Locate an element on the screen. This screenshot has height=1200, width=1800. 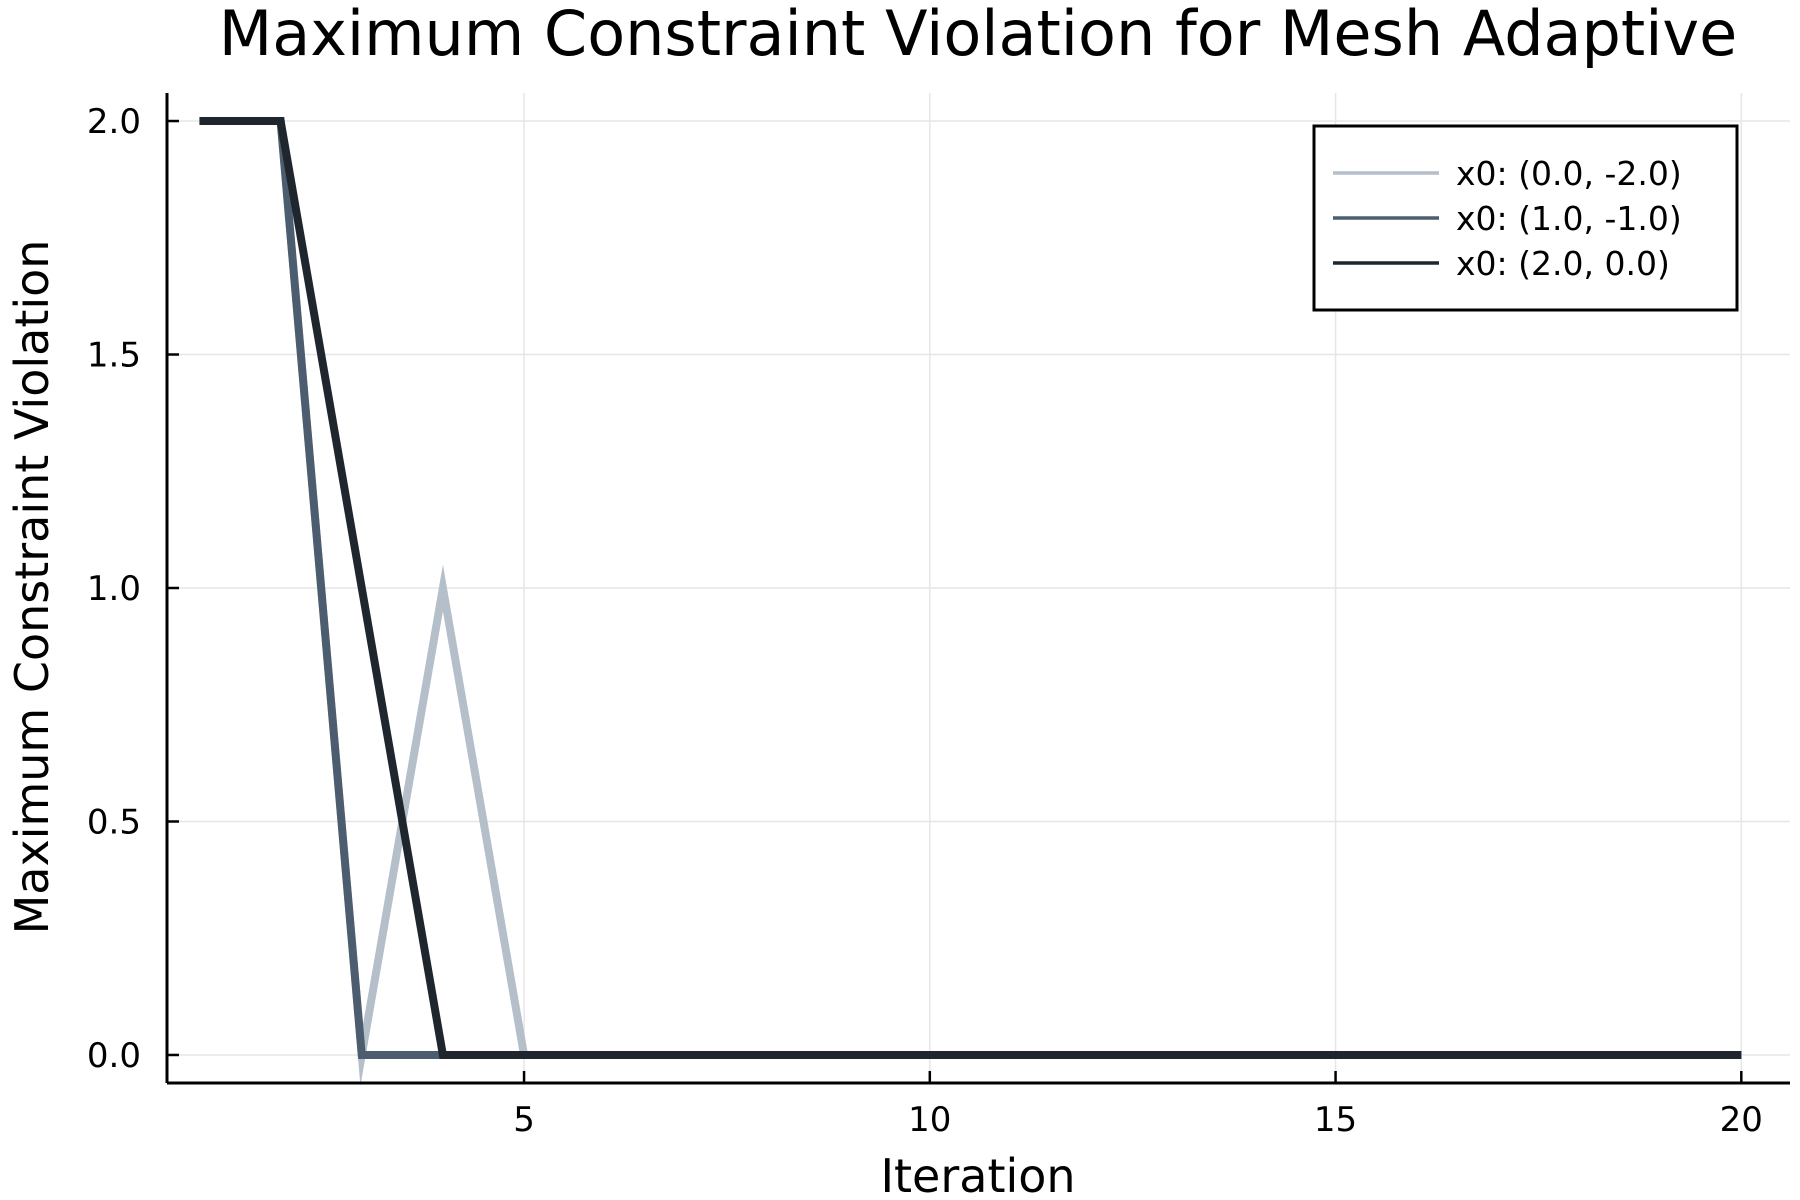
y-axis-label: Maximum Constraint Violation is located at coordinates (32, 587).